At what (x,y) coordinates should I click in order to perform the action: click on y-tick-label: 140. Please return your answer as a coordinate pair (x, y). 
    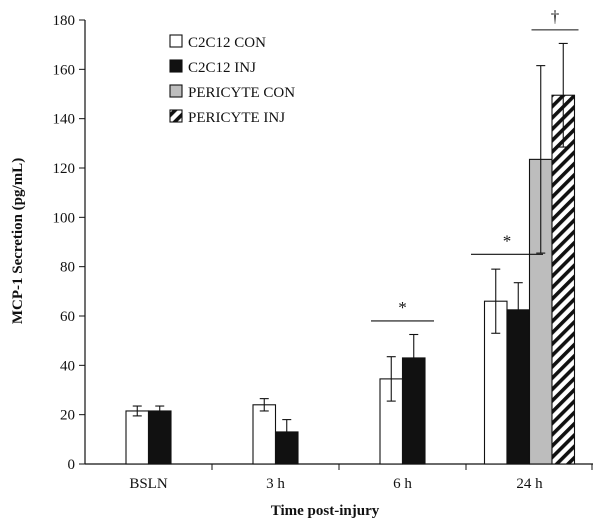
    Looking at the image, I should click on (64, 120).